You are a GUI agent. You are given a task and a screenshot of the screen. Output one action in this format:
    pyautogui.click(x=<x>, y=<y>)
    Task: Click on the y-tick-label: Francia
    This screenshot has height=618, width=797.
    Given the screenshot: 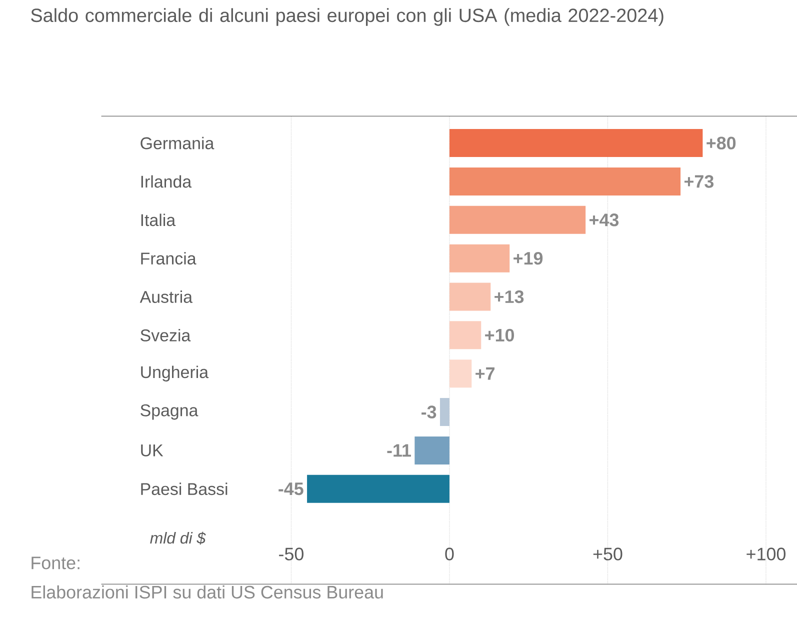 What is the action you would take?
    pyautogui.click(x=168, y=258)
    